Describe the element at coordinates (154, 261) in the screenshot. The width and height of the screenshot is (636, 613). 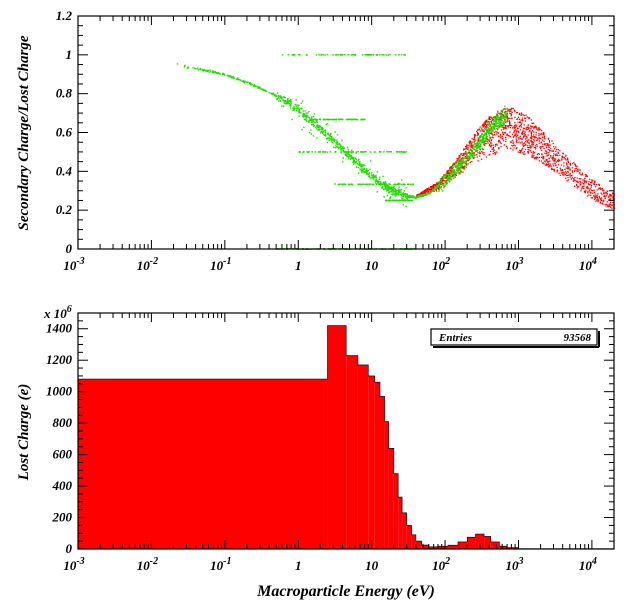
I see `top-x-tick-exp-1: -2` at that location.